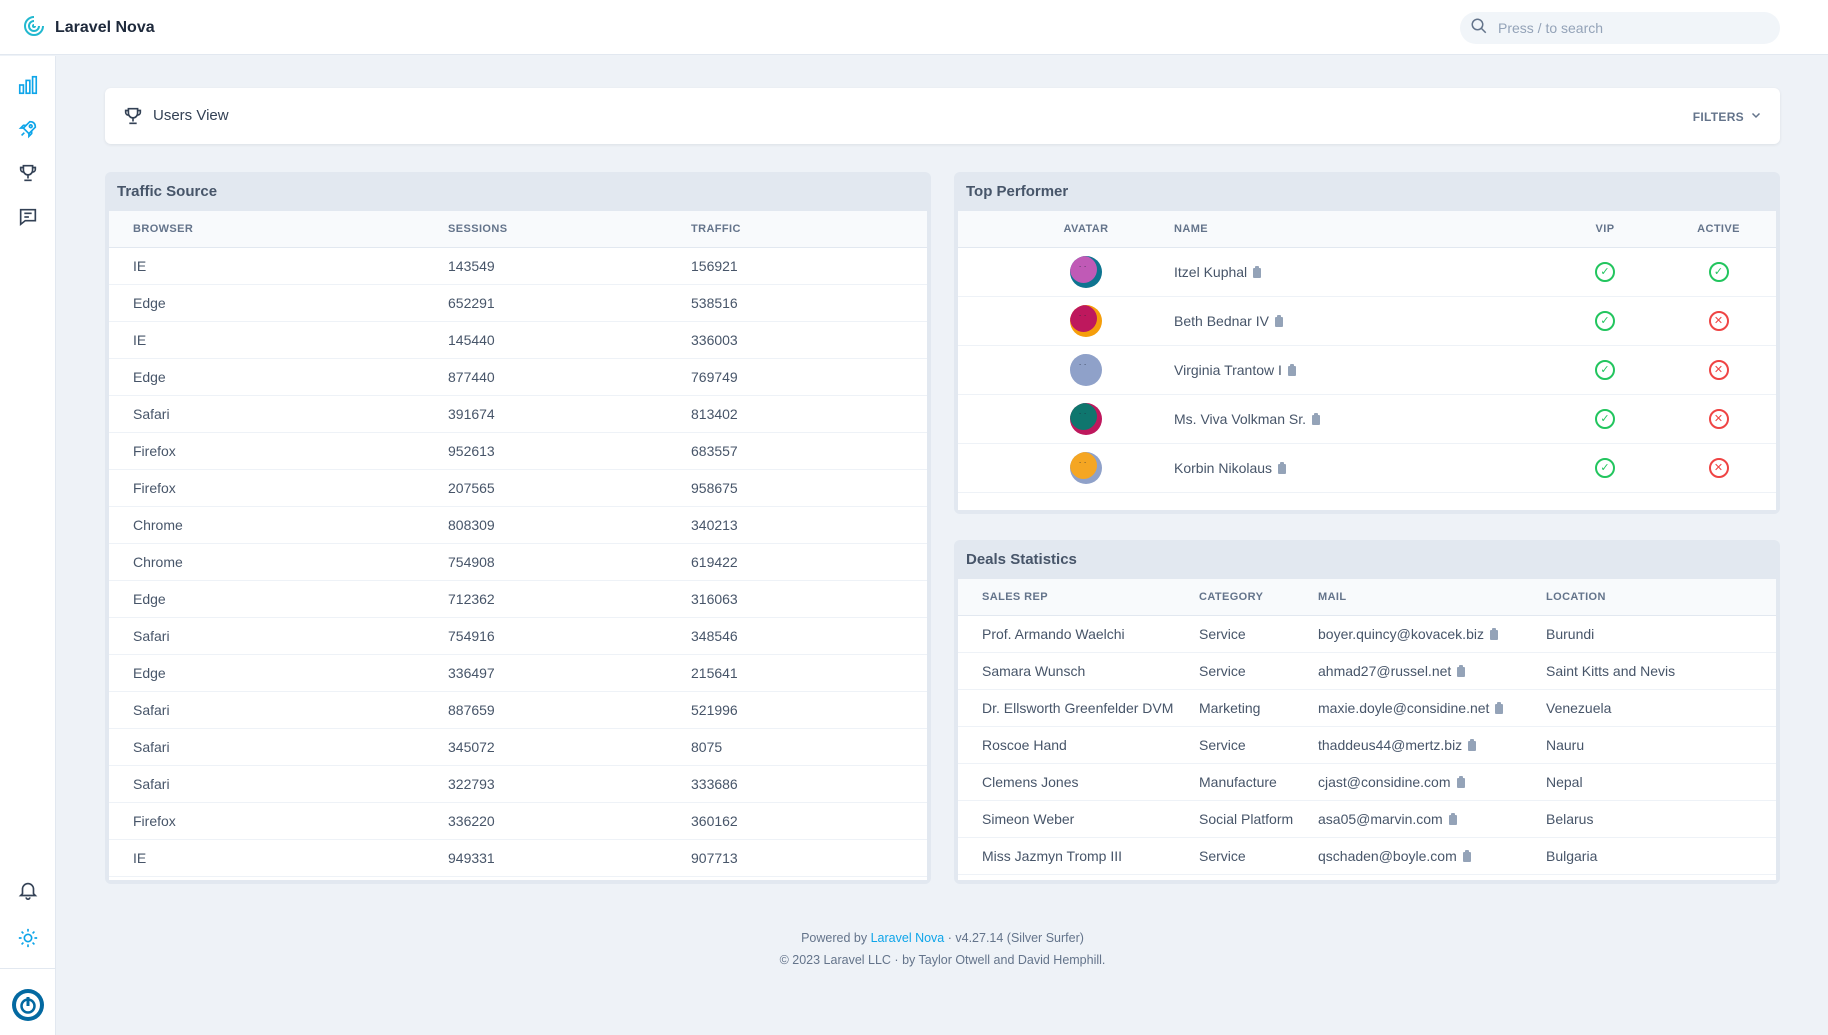 Image resolution: width=1828 pixels, height=1035 pixels. What do you see at coordinates (1390, 744) in the screenshot?
I see `cell-text: thaddeus44@mertz.biz` at bounding box center [1390, 744].